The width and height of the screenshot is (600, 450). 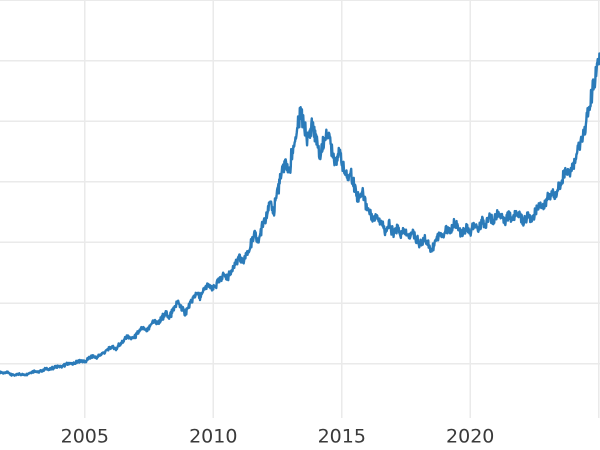 What do you see at coordinates (278, 437) in the screenshot?
I see `x-axis-tick-labels: 2005 2010 2015 2020` at bounding box center [278, 437].